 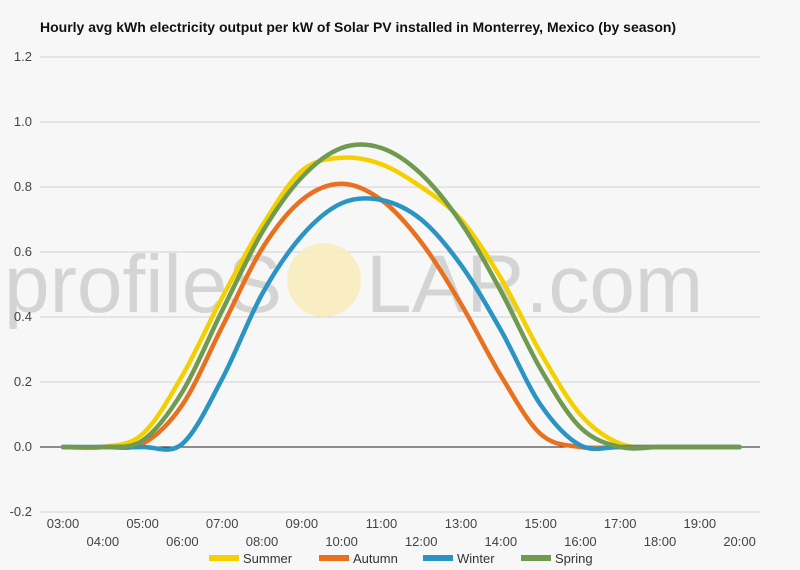 What do you see at coordinates (476, 558) in the screenshot?
I see `legend-label-winter: Winter` at bounding box center [476, 558].